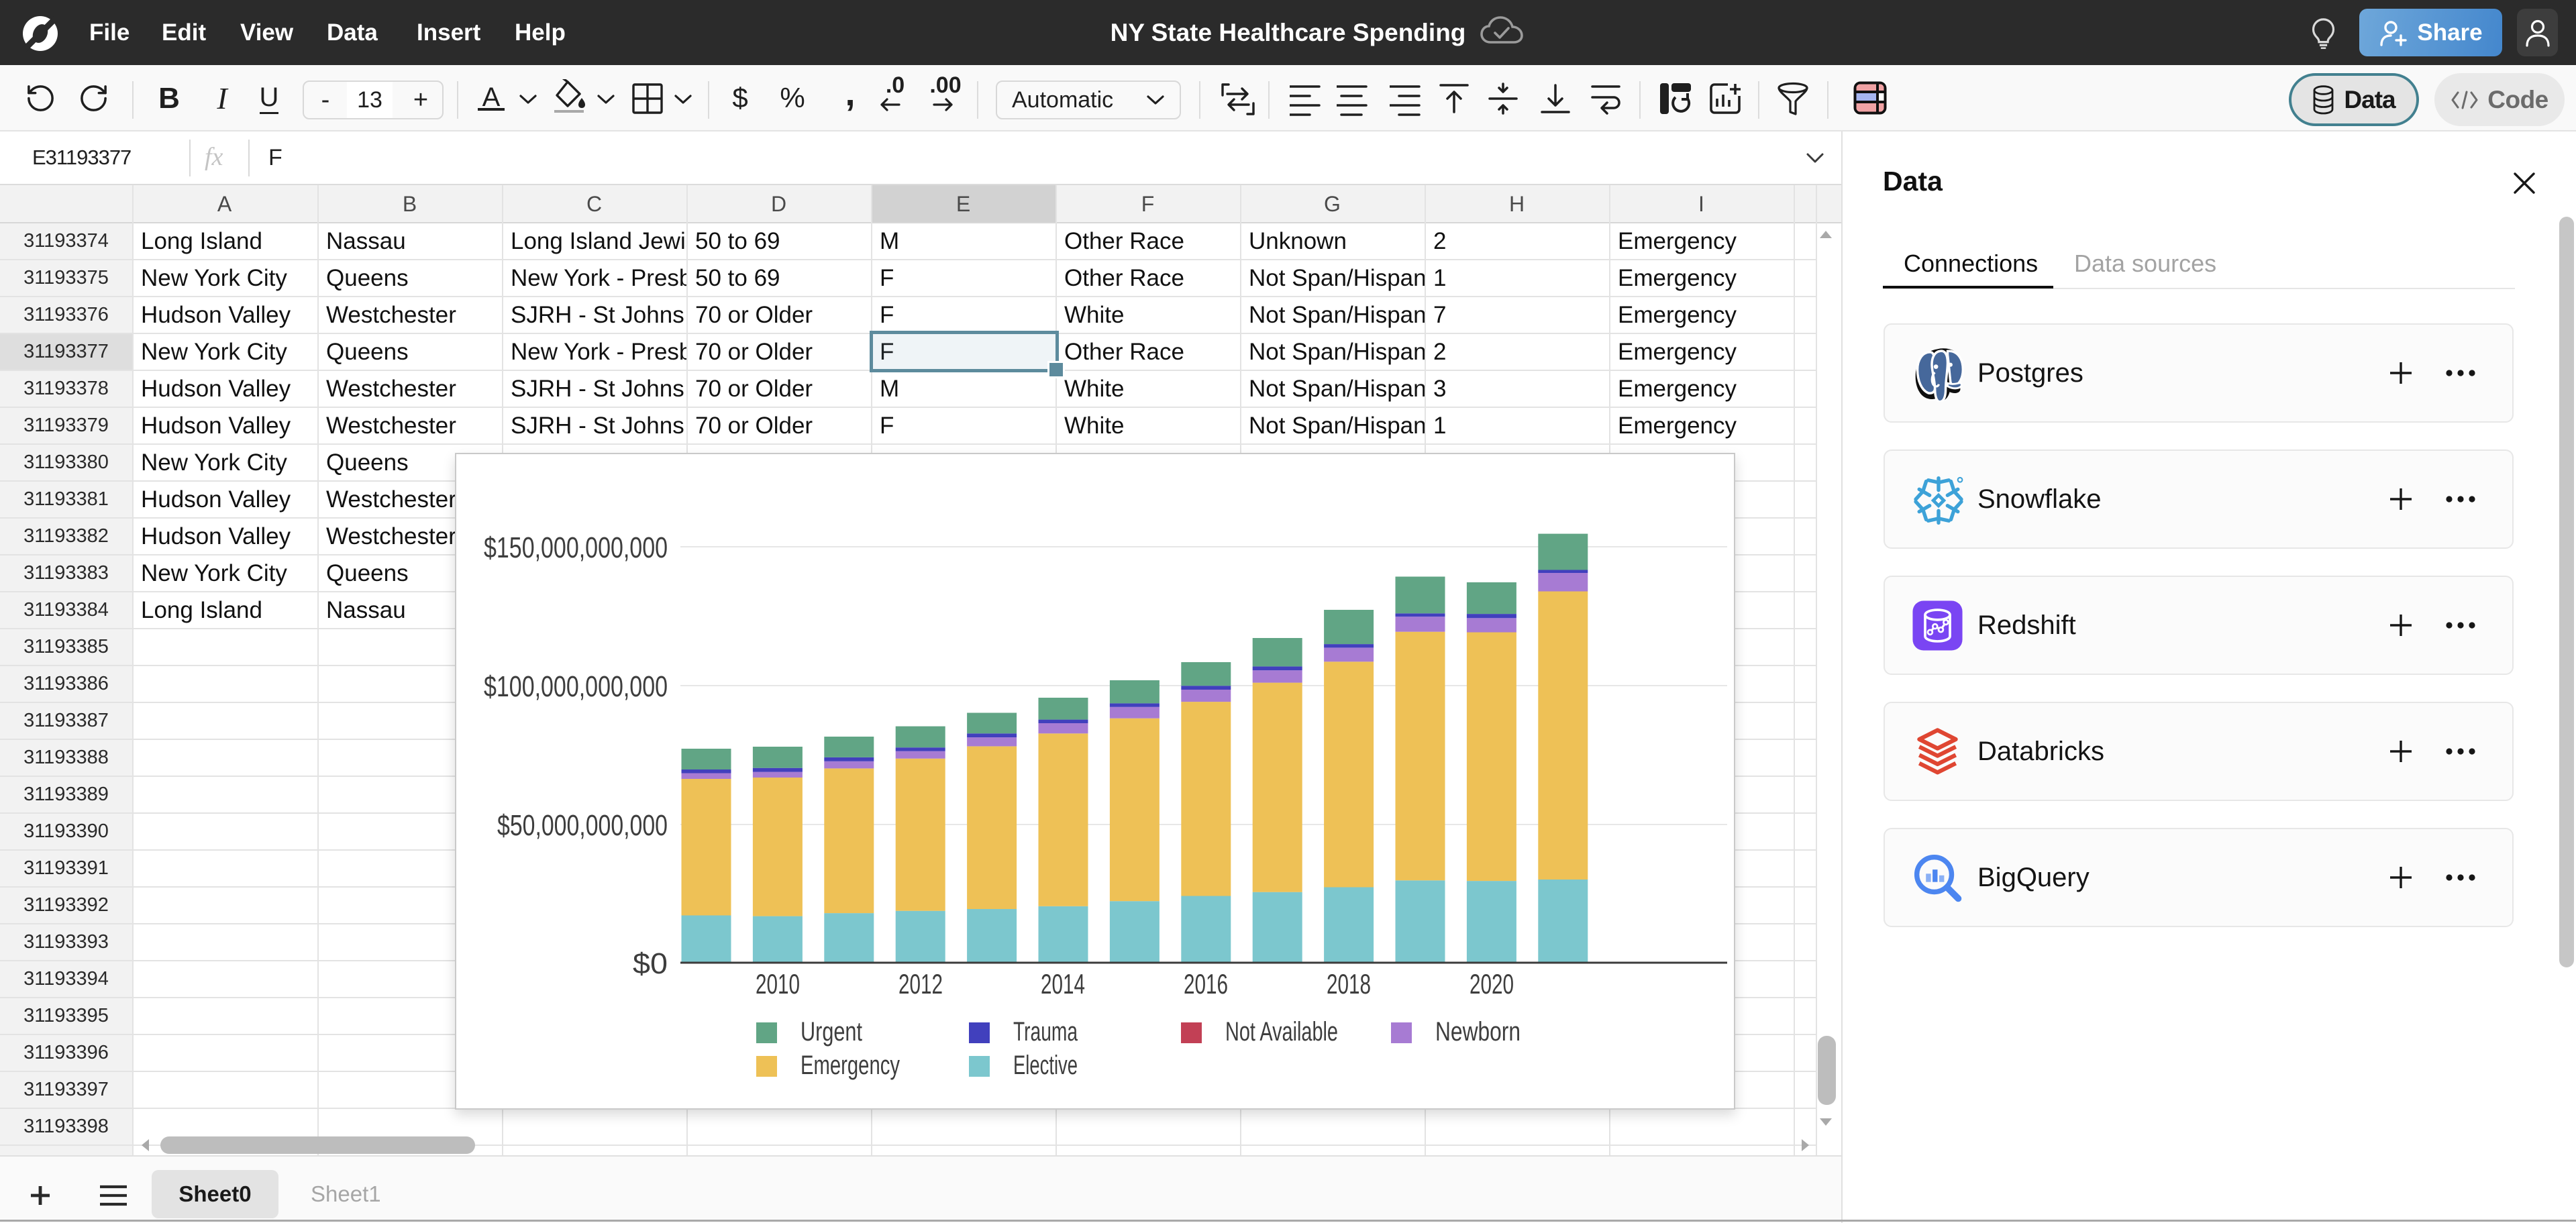  Describe the element at coordinates (1045, 1065) in the screenshot. I see `svg-text: Elective` at that location.